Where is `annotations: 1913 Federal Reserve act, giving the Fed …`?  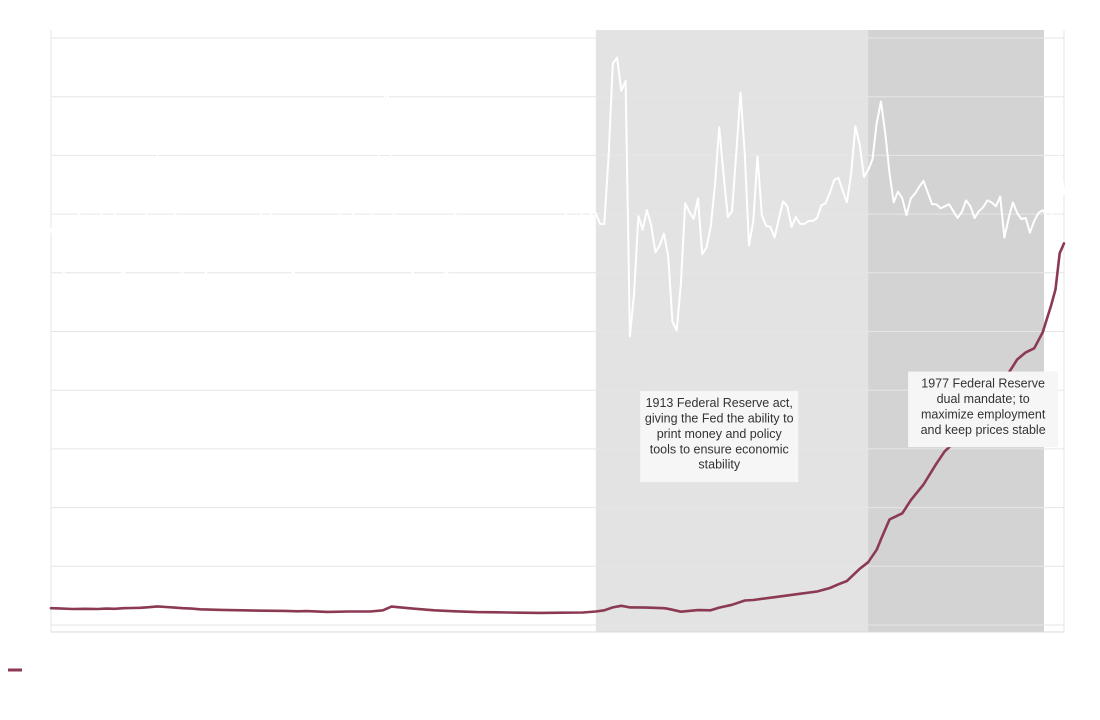
annotations: 1913 Federal Reserve act, giving the Fed … is located at coordinates (849, 427).